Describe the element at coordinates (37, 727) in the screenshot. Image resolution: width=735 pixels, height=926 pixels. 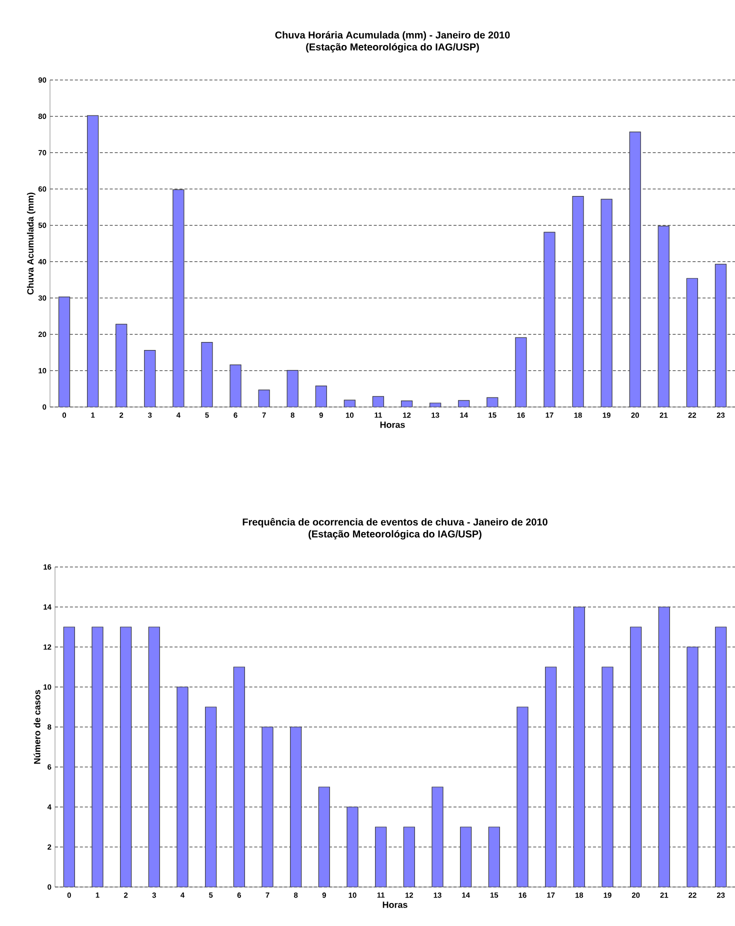
I see `y-axis-title: Número de casos` at that location.